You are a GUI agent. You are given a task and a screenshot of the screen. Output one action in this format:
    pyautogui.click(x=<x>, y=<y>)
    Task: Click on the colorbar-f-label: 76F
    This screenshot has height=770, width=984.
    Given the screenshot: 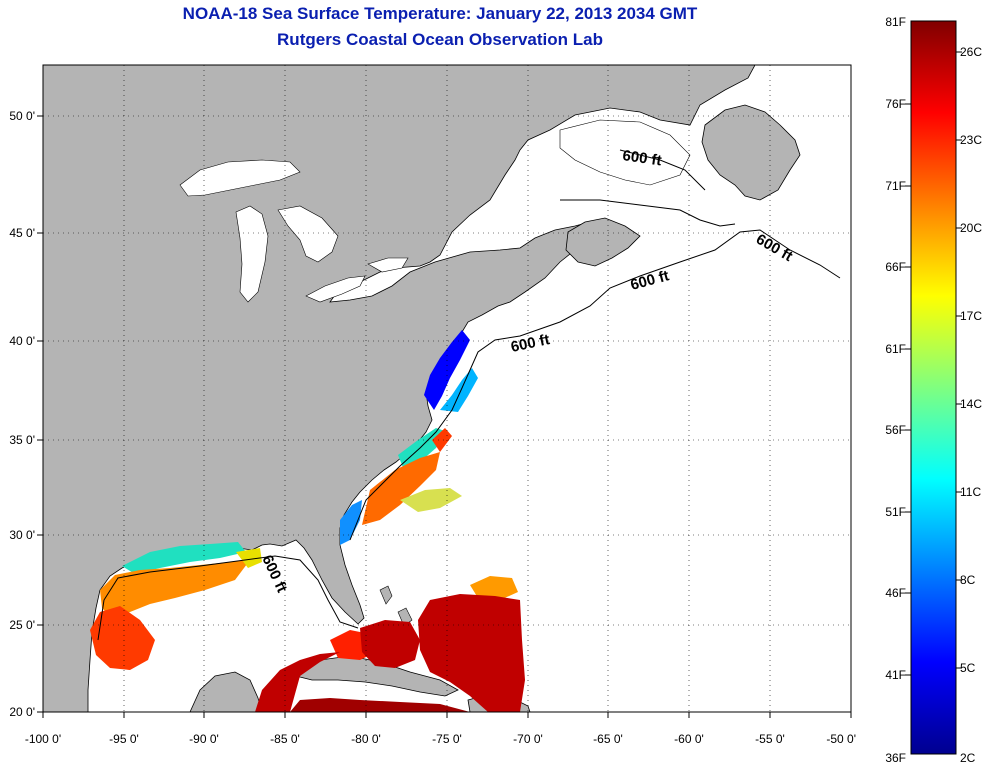 What is the action you would take?
    pyautogui.click(x=895, y=104)
    